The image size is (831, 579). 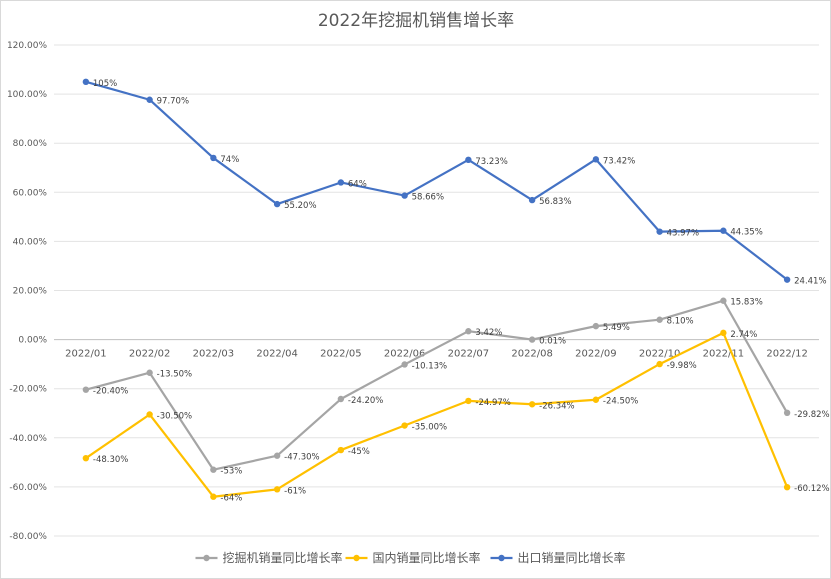 What do you see at coordinates (231, 472) in the screenshot?
I see `data-label: -53%` at bounding box center [231, 472].